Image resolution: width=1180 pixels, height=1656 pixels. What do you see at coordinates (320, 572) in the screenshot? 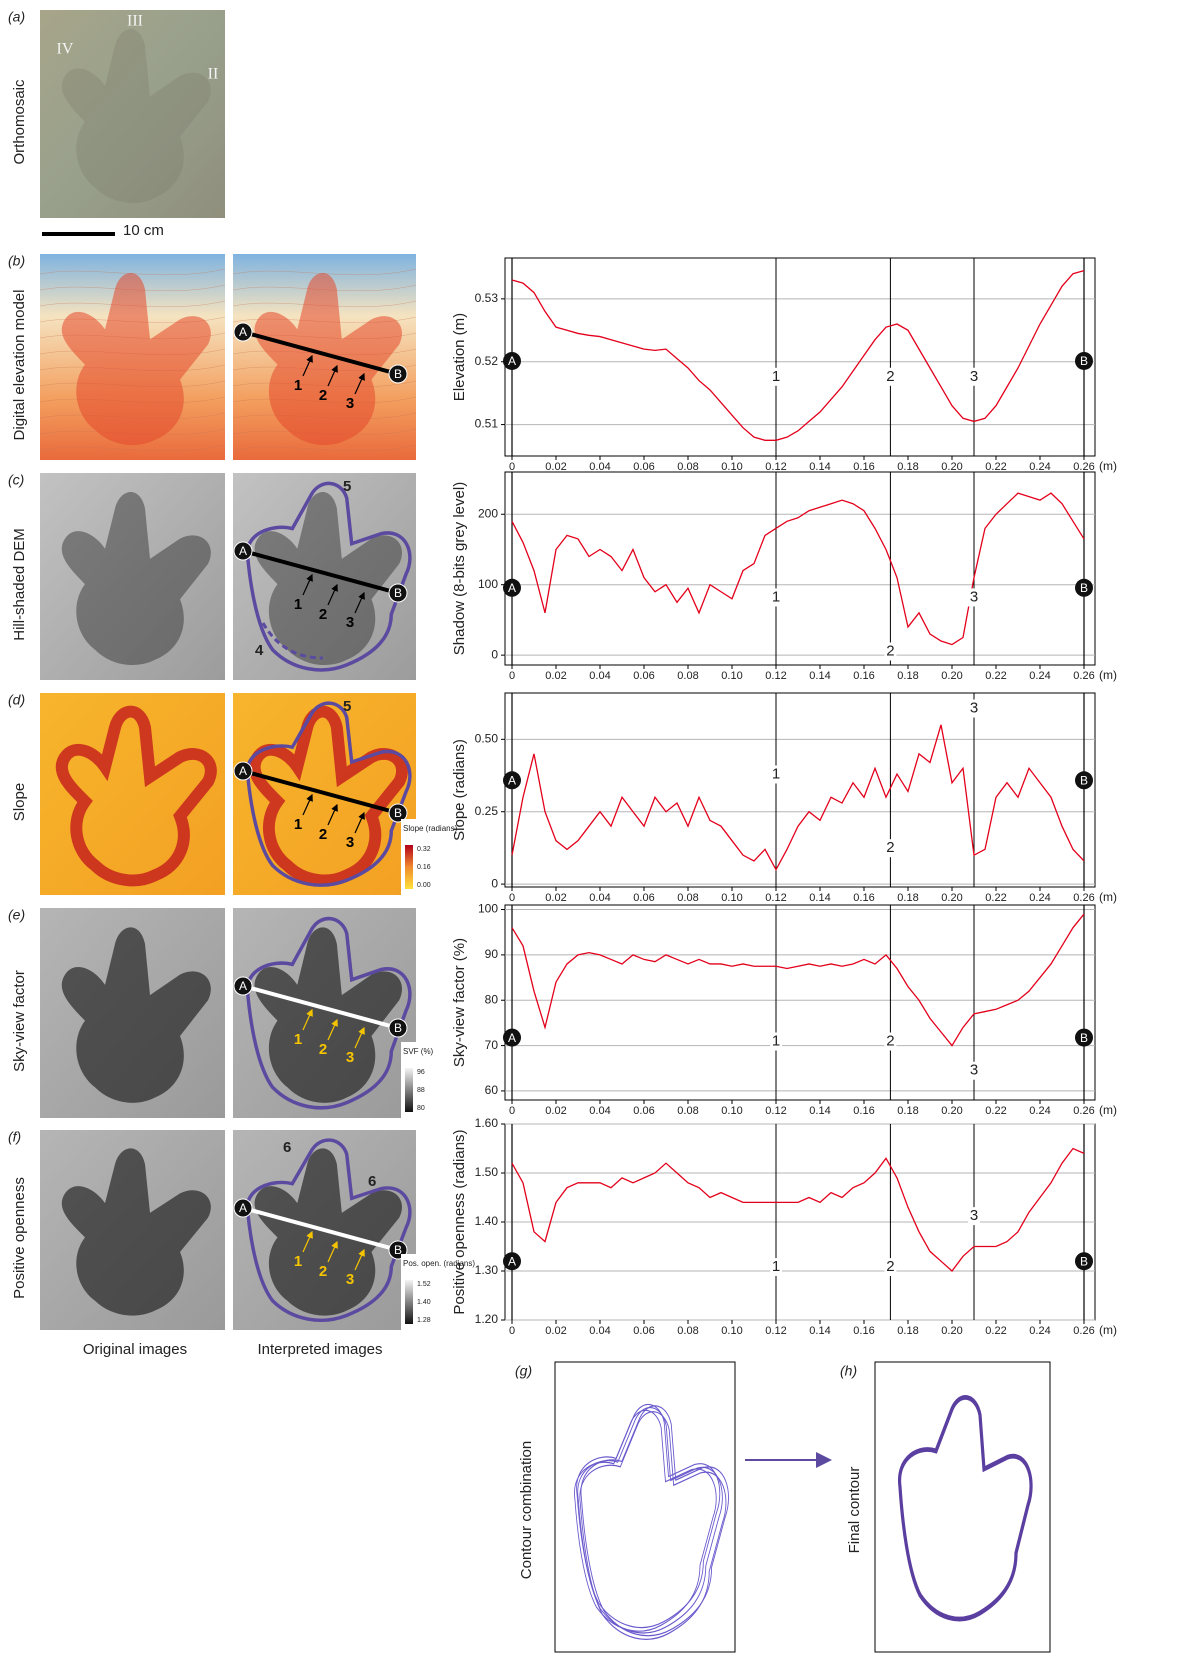
I see `profile-line` at bounding box center [320, 572].